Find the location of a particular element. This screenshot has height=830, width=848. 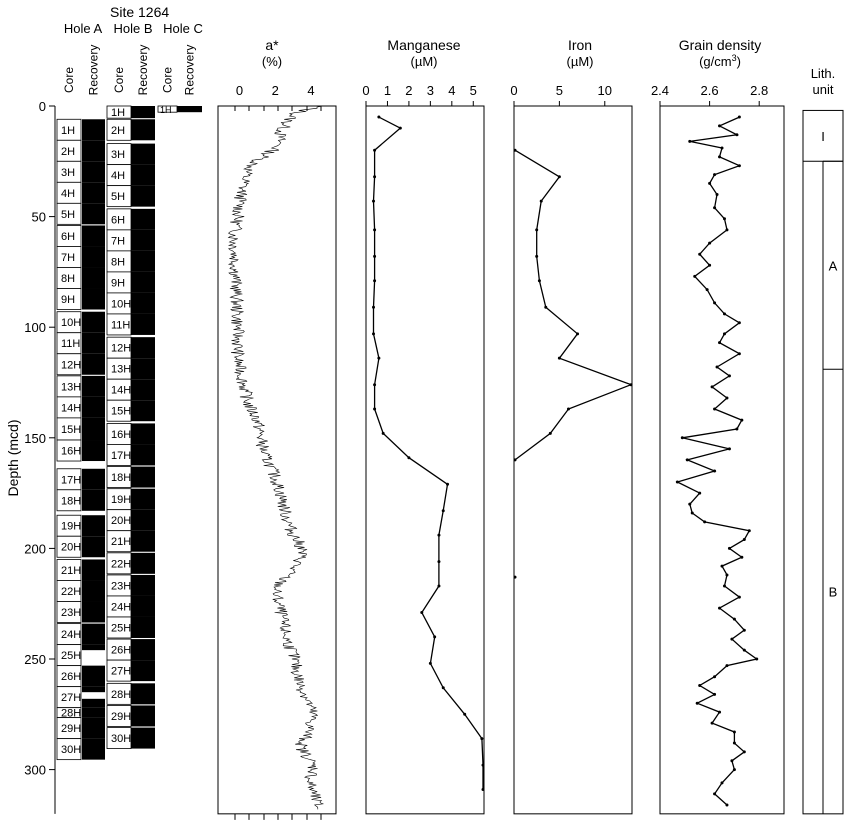

core-label: 6H is located at coordinates (68, 237).